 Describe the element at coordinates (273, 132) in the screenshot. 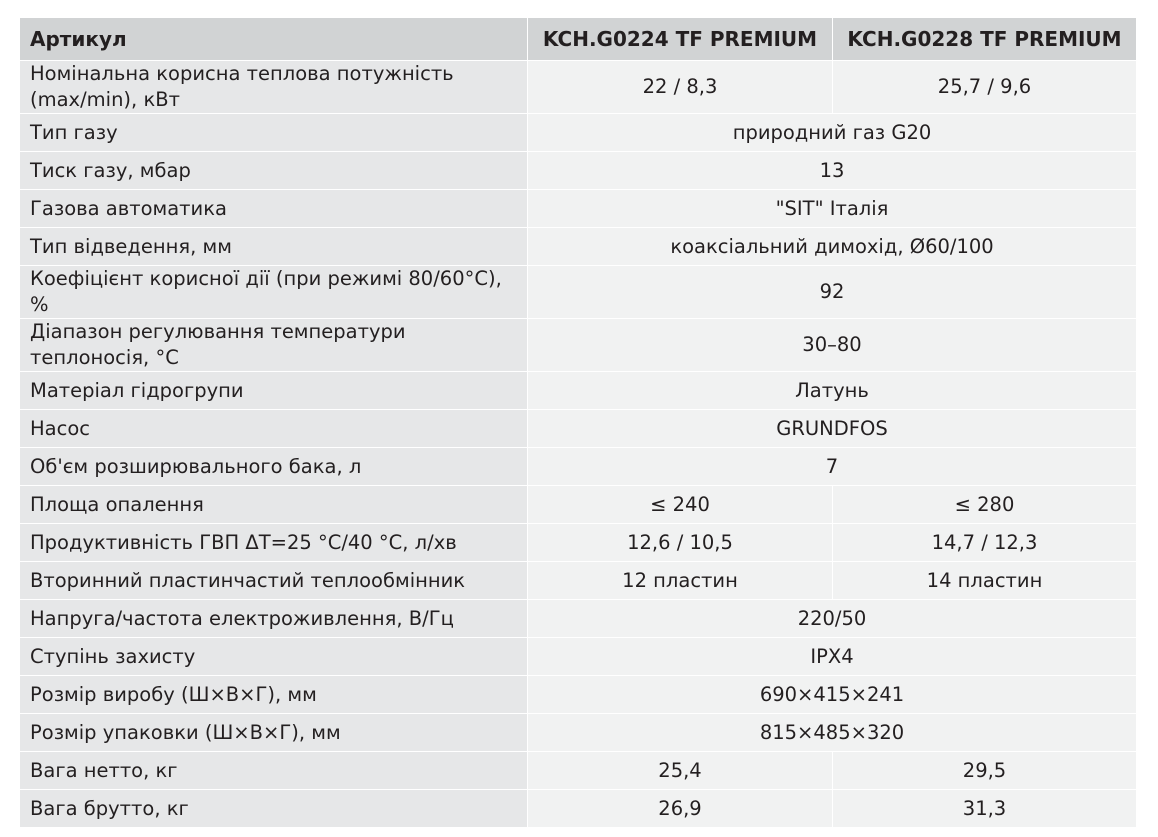

I see `row-label: Тип газу` at that location.